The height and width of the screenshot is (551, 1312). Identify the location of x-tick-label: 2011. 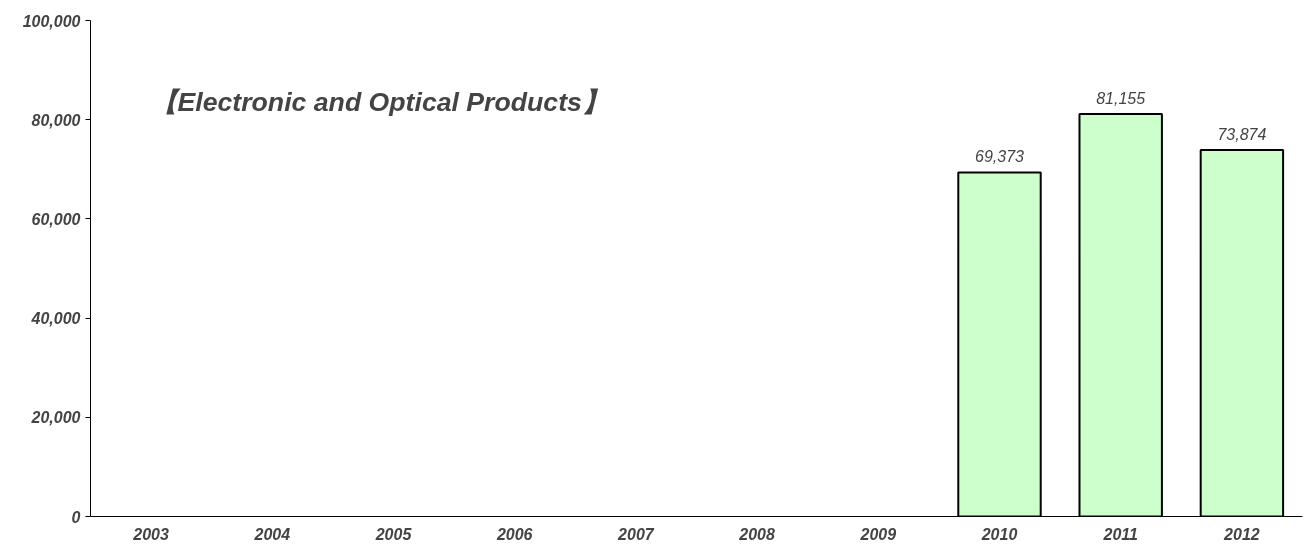
(1120, 534).